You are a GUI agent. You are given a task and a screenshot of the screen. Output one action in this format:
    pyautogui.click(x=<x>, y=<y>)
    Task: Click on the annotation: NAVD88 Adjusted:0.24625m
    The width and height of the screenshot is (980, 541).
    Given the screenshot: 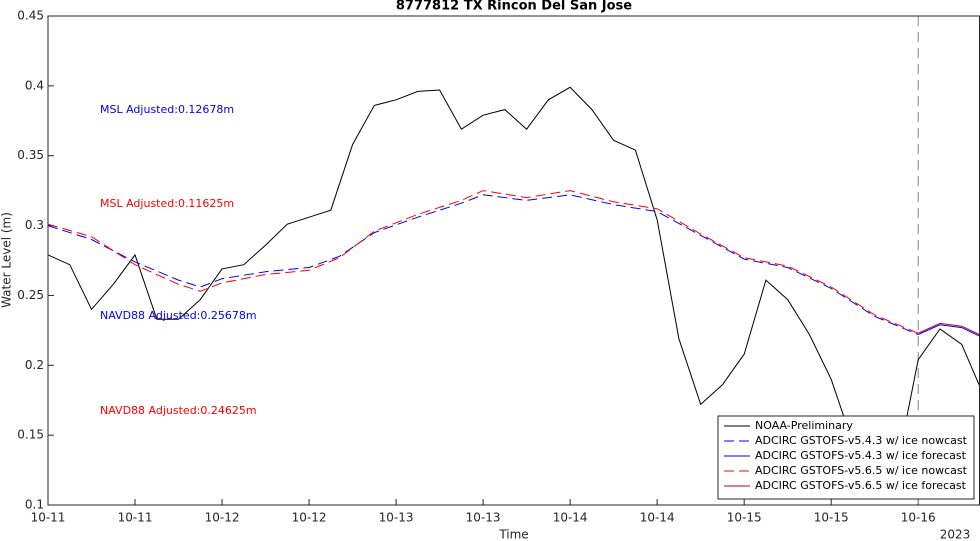 What is the action you would take?
    pyautogui.click(x=178, y=410)
    